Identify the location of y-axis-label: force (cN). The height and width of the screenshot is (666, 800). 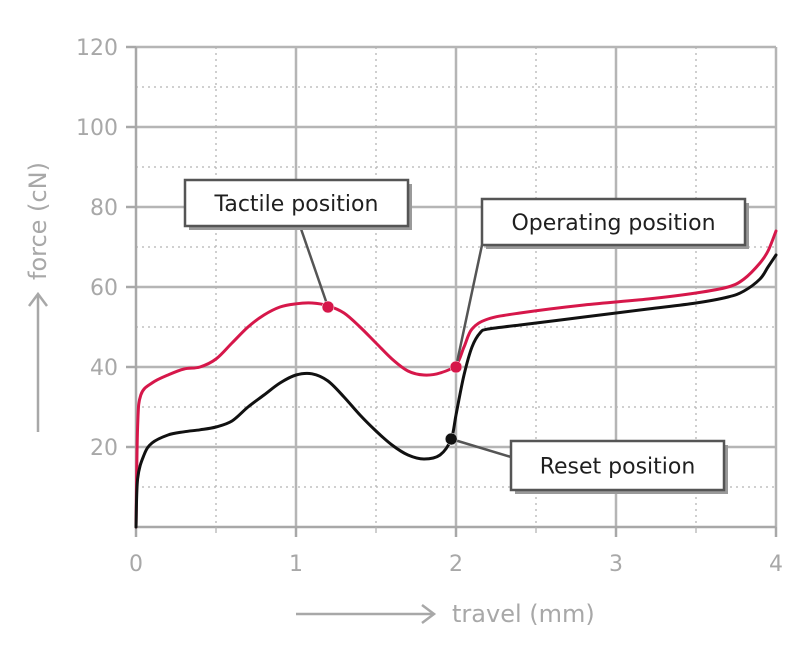
(38, 297).